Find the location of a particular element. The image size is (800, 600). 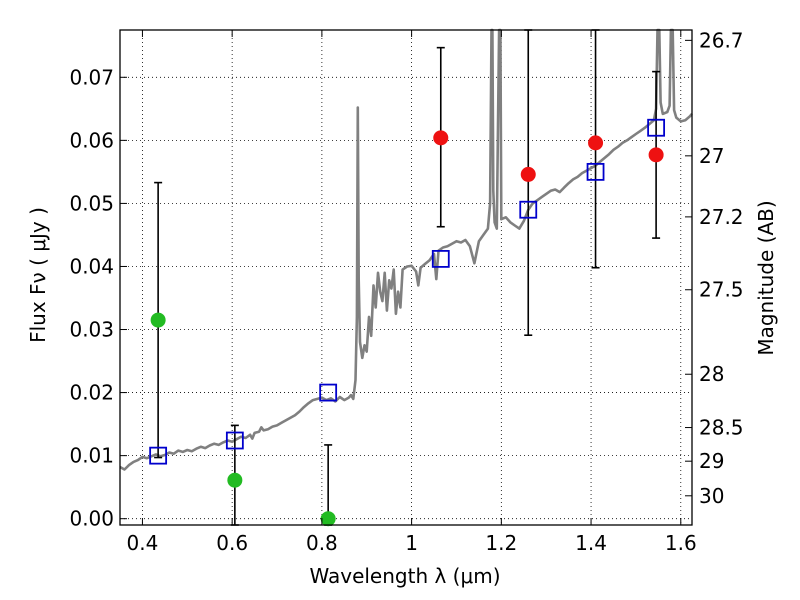

y-axis-label: Flux Fν ( μJy ) is located at coordinates (38, 275).